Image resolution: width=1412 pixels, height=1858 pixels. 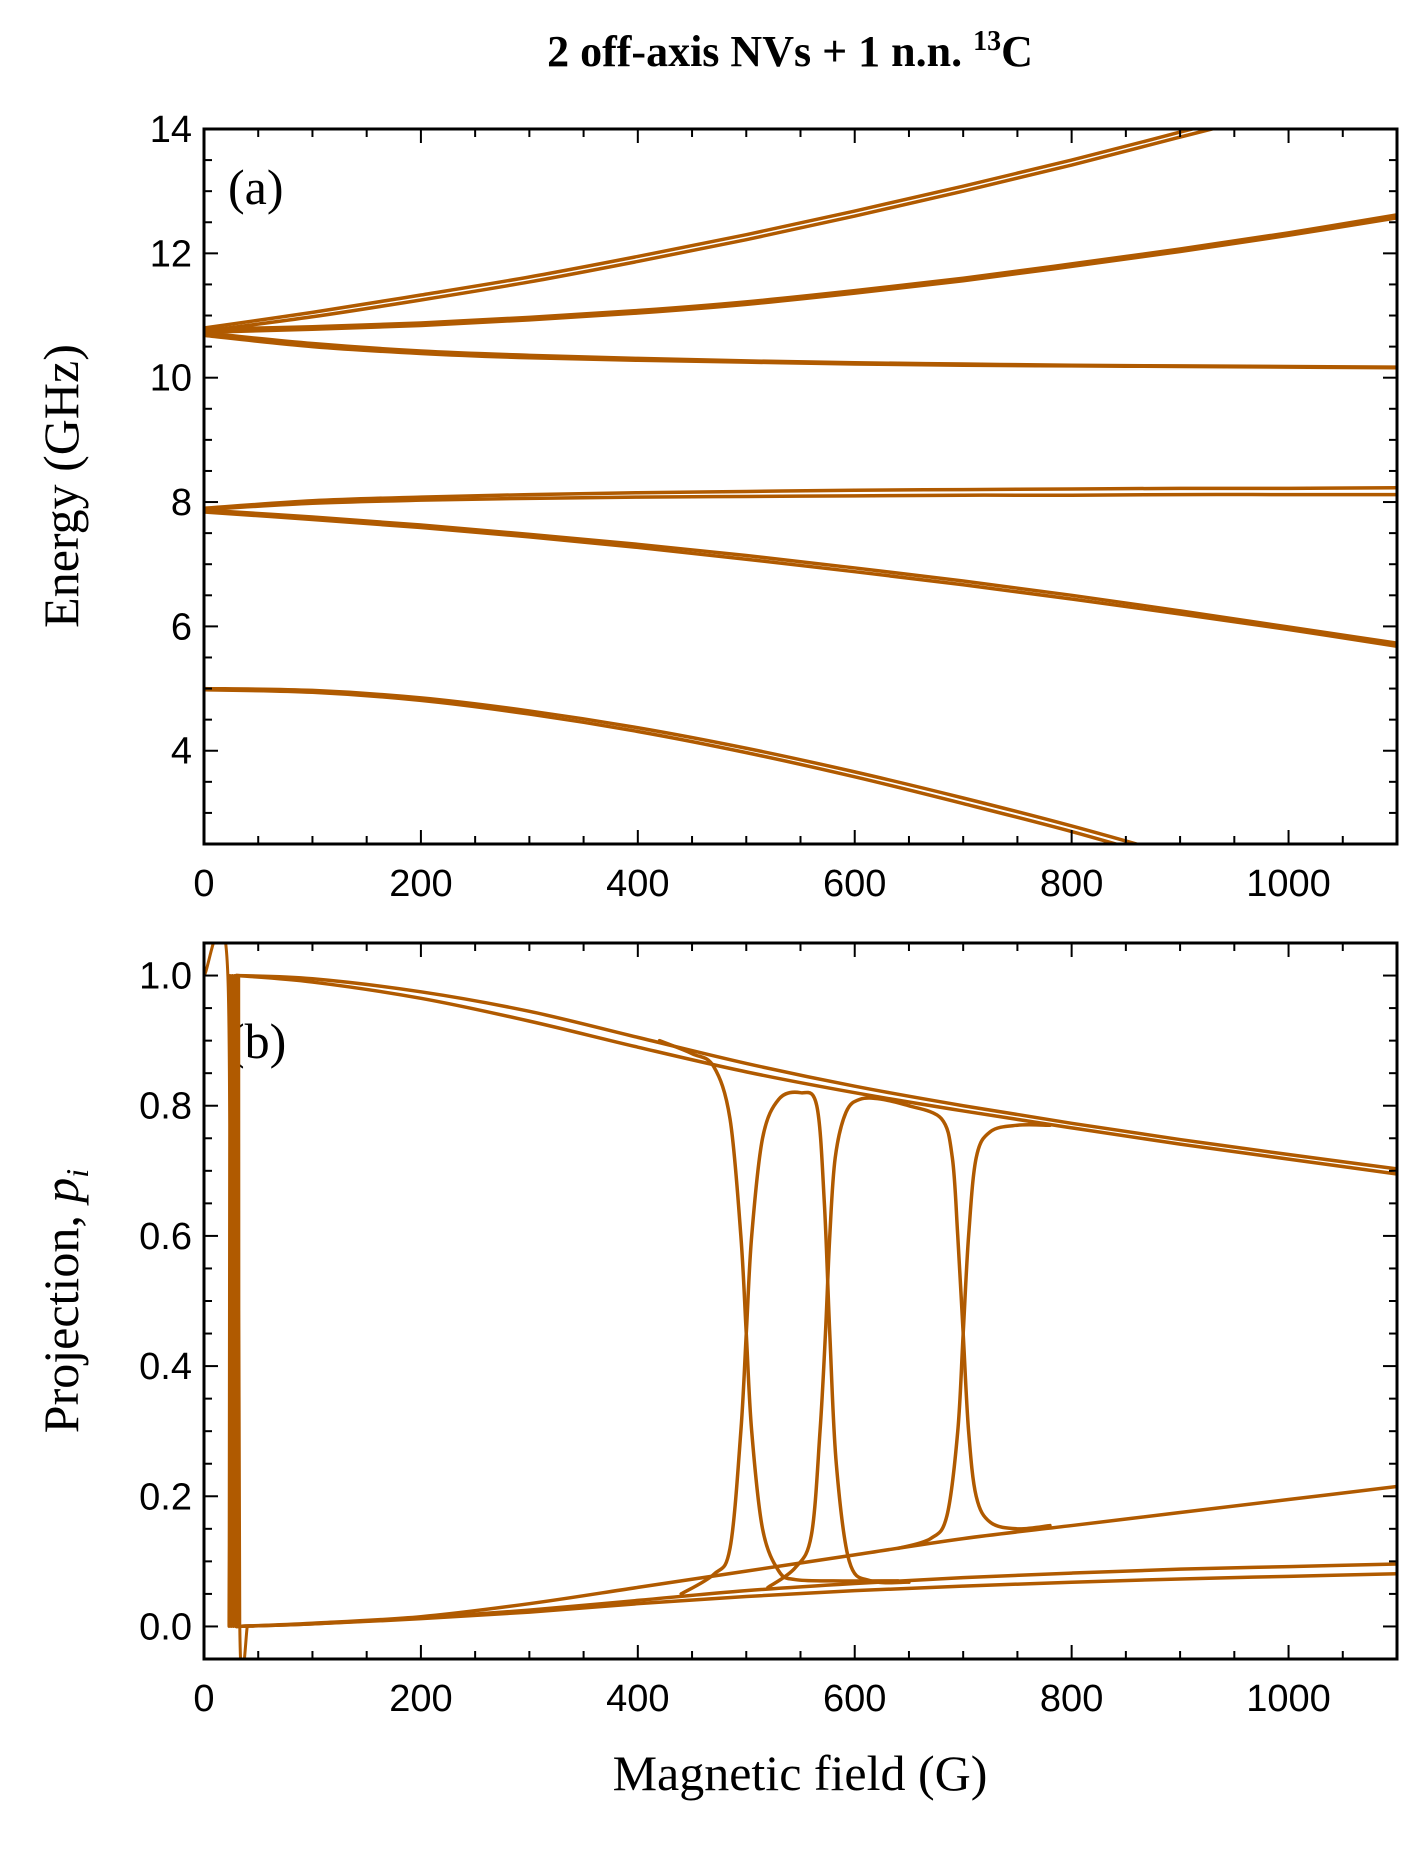 I want to click on series-E2, so click(x=800, y=579).